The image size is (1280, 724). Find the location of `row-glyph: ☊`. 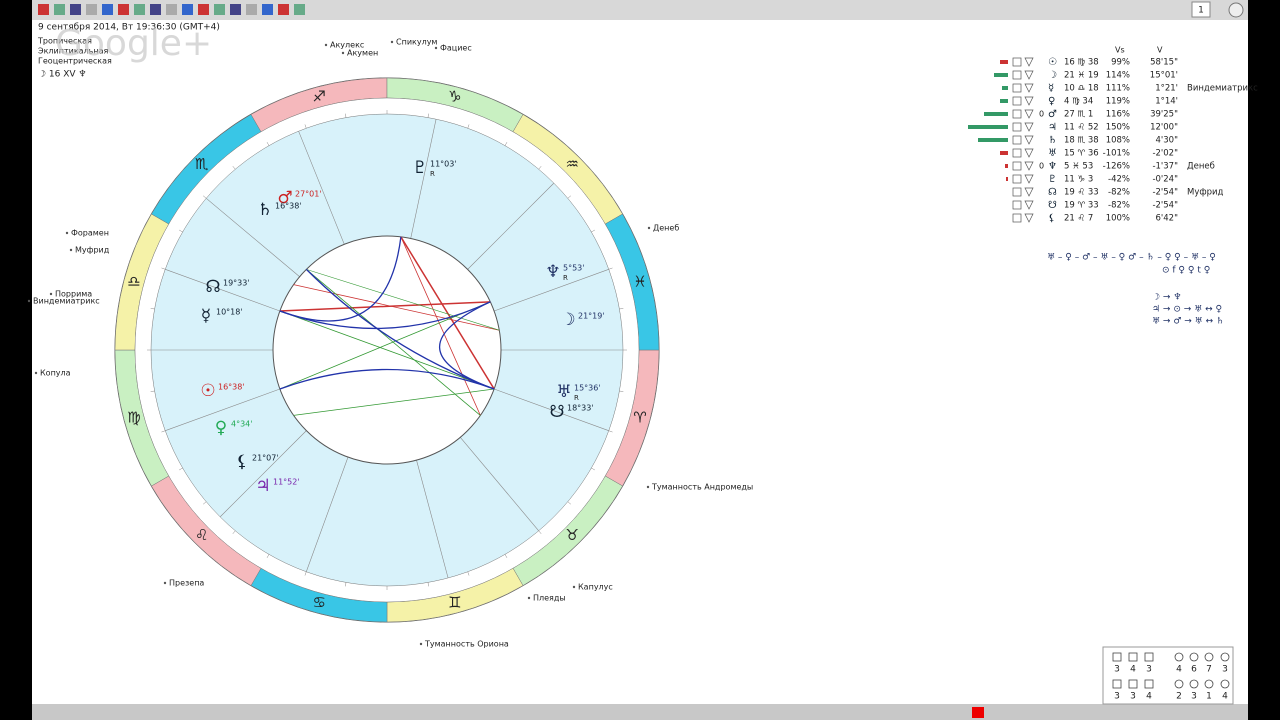

row-glyph: ☊ is located at coordinates (1052, 192).